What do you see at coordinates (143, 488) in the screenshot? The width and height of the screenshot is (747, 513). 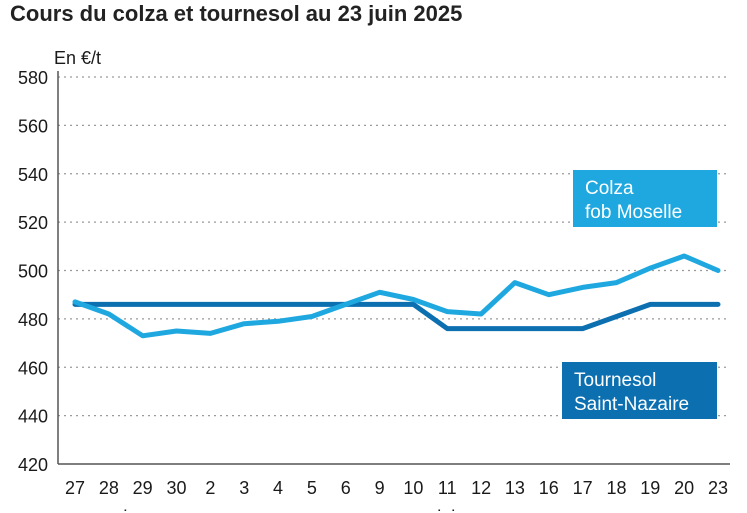 I see `x-tick-label: 29` at bounding box center [143, 488].